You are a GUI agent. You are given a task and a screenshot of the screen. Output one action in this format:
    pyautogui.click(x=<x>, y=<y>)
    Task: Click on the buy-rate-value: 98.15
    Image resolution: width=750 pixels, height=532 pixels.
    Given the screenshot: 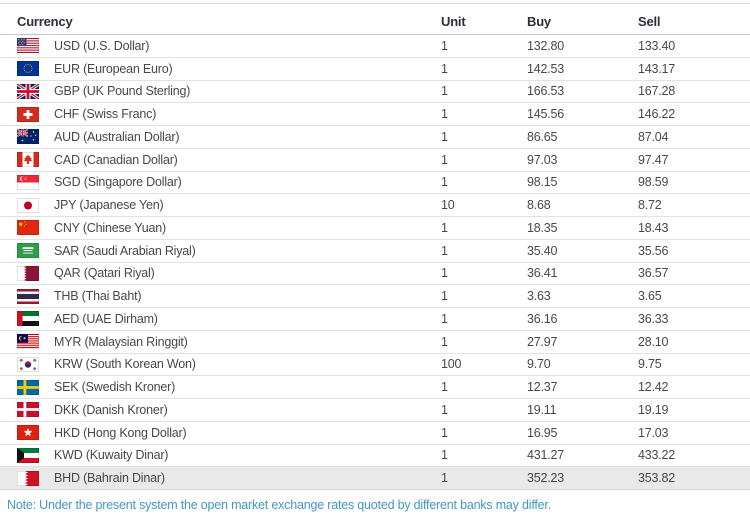 What is the action you would take?
    pyautogui.click(x=542, y=182)
    